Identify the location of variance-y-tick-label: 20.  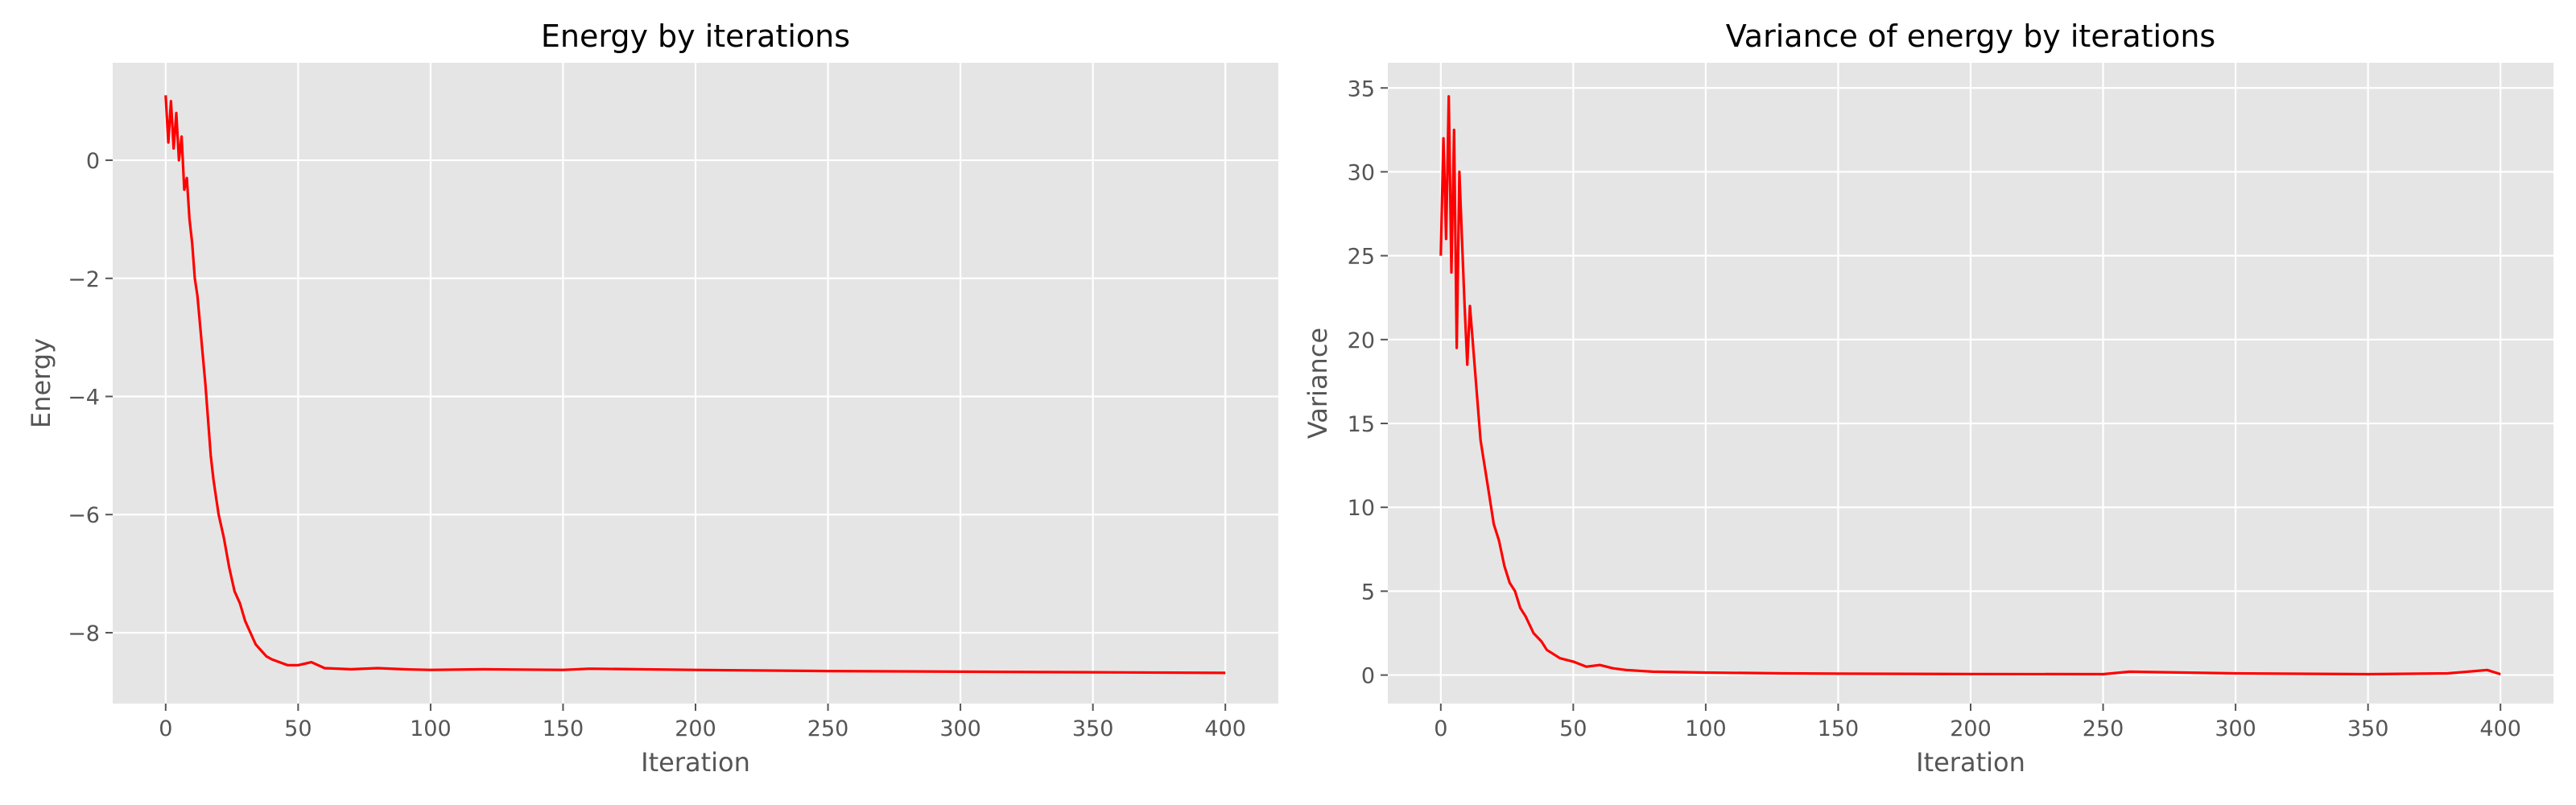
(1361, 340).